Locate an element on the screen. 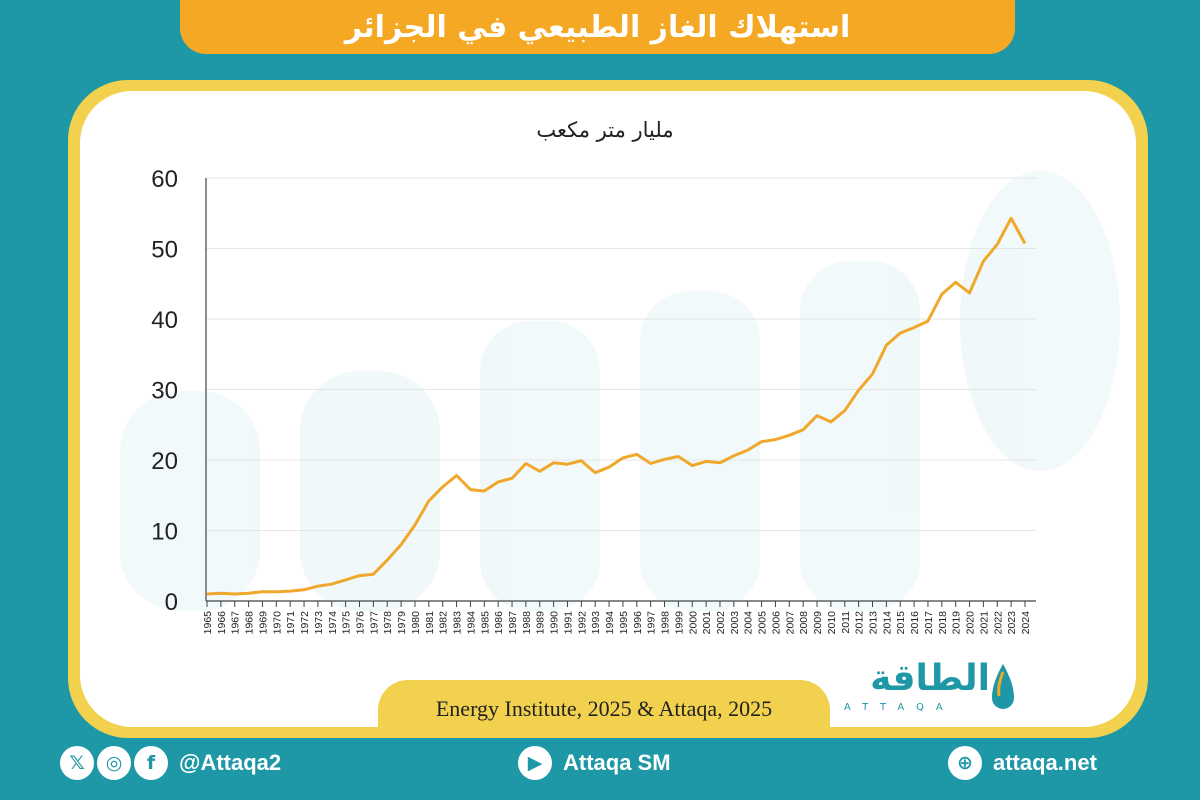 The height and width of the screenshot is (800, 1200). x-tick-label: 1999 is located at coordinates (679, 623).